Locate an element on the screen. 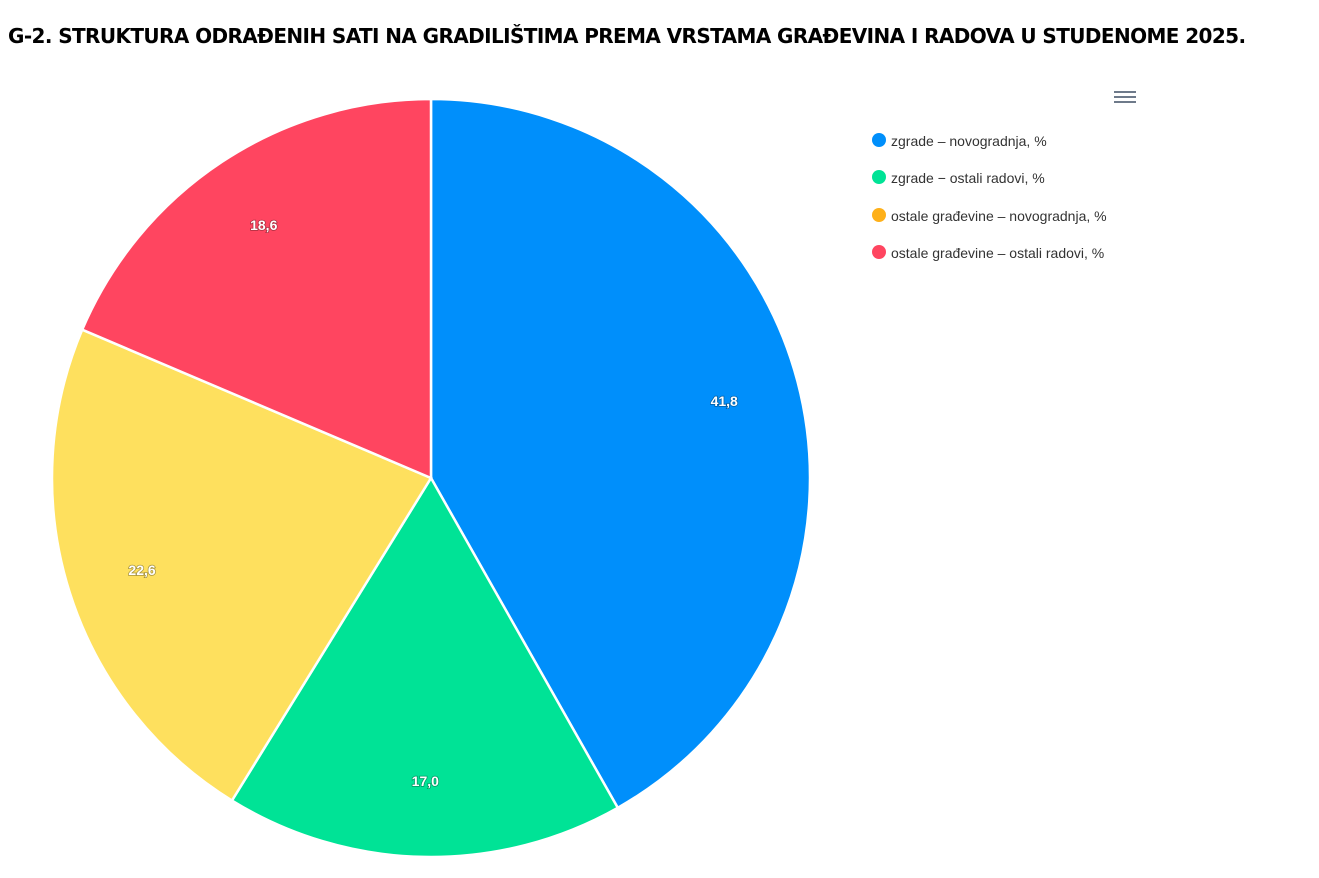 Image resolution: width=1319 pixels, height=878 pixels. legend-item: ostale građevine – novogradnja, % is located at coordinates (989, 218).